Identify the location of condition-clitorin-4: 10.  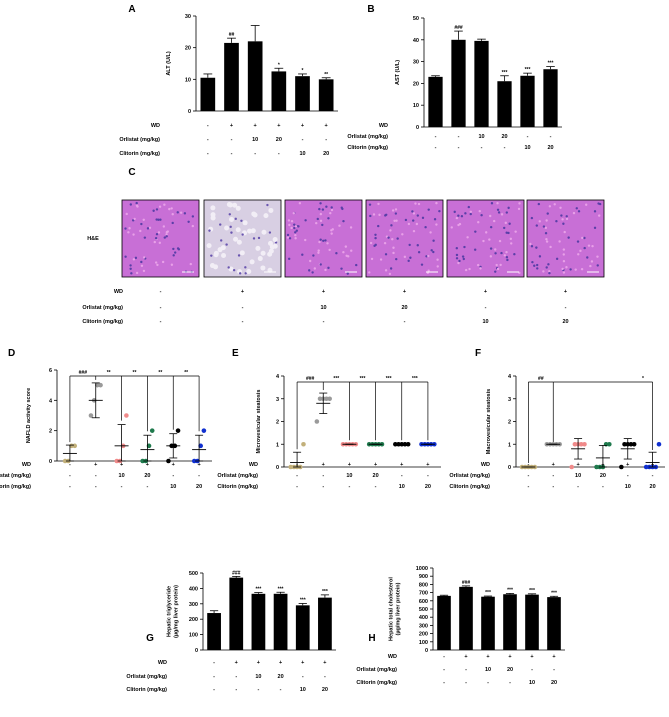
(532, 683).